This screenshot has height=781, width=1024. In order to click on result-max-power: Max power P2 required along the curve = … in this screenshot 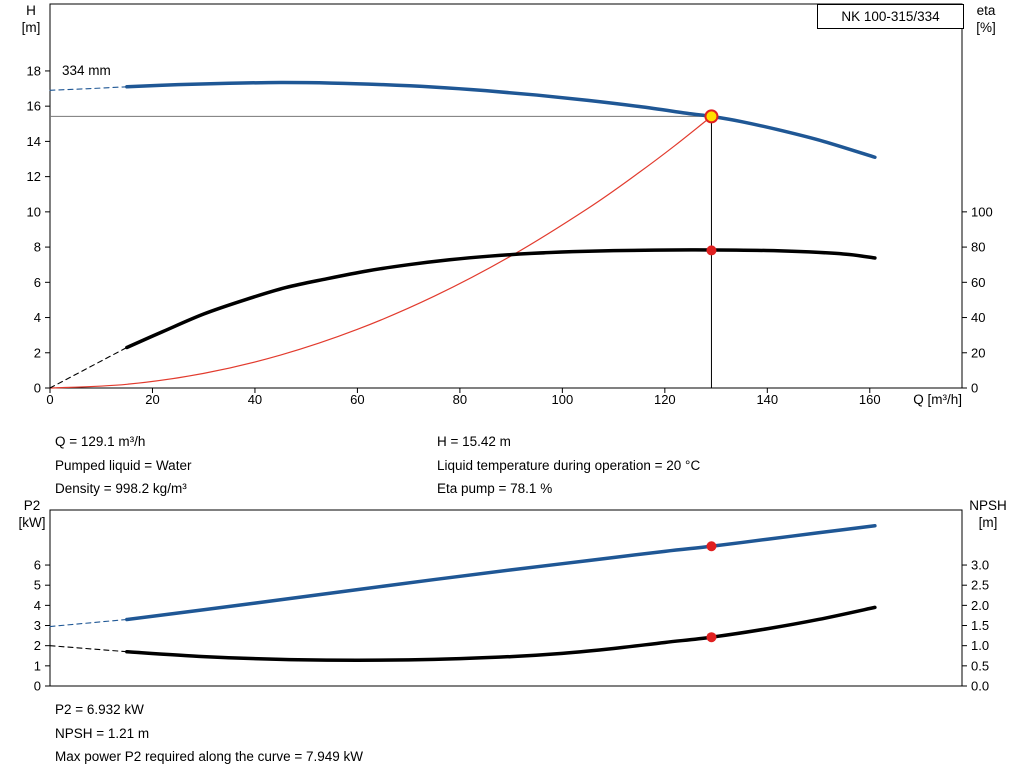, I will do `click(209, 756)`.